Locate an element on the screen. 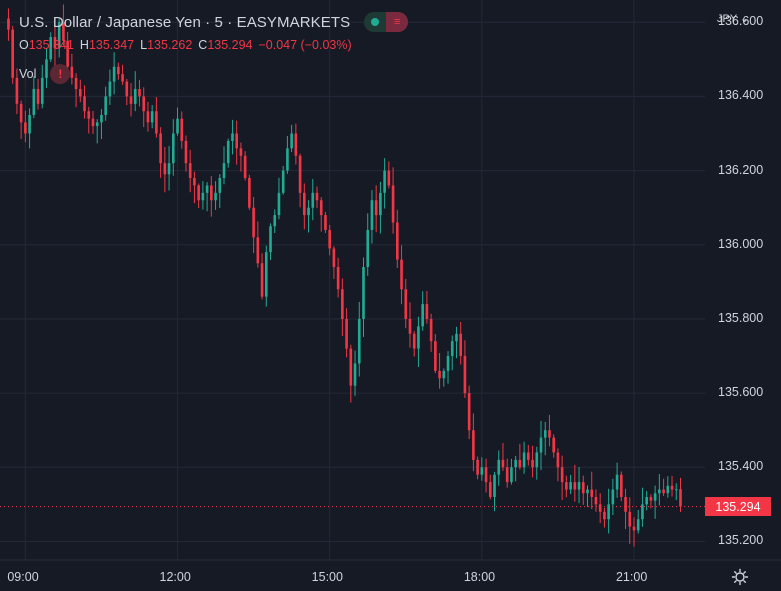 Image resolution: width=781 pixels, height=591 pixels. change-value: −0.047 (−0.03%) is located at coordinates (305, 45).